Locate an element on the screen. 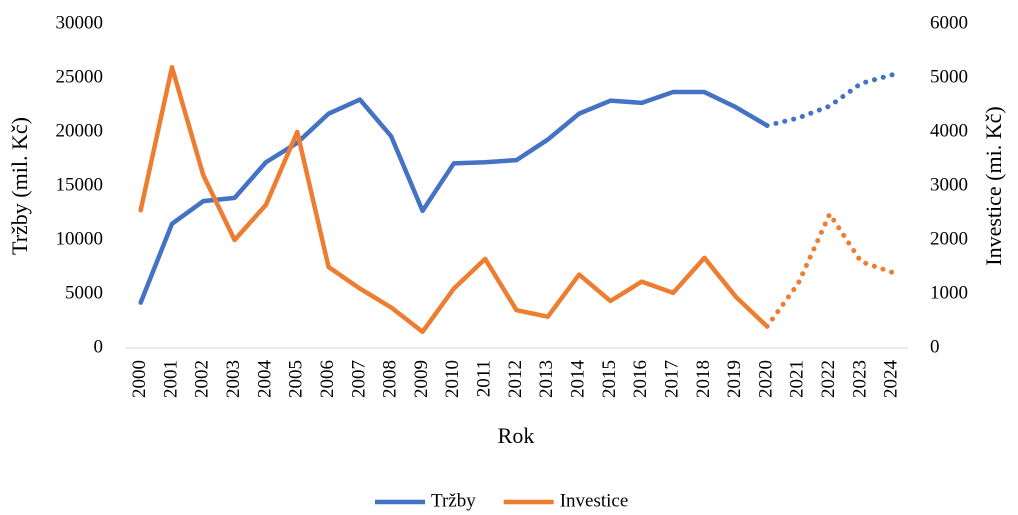 This screenshot has height=515, width=1018. y2-tick-label: 3000 is located at coordinates (949, 184).